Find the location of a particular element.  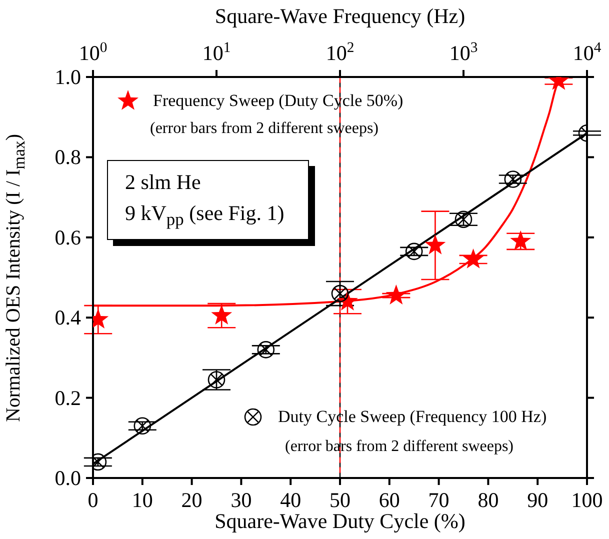

annotation: 9 kV$_{pp}$ (see Fig. 1) is located at coordinates (204, 215).